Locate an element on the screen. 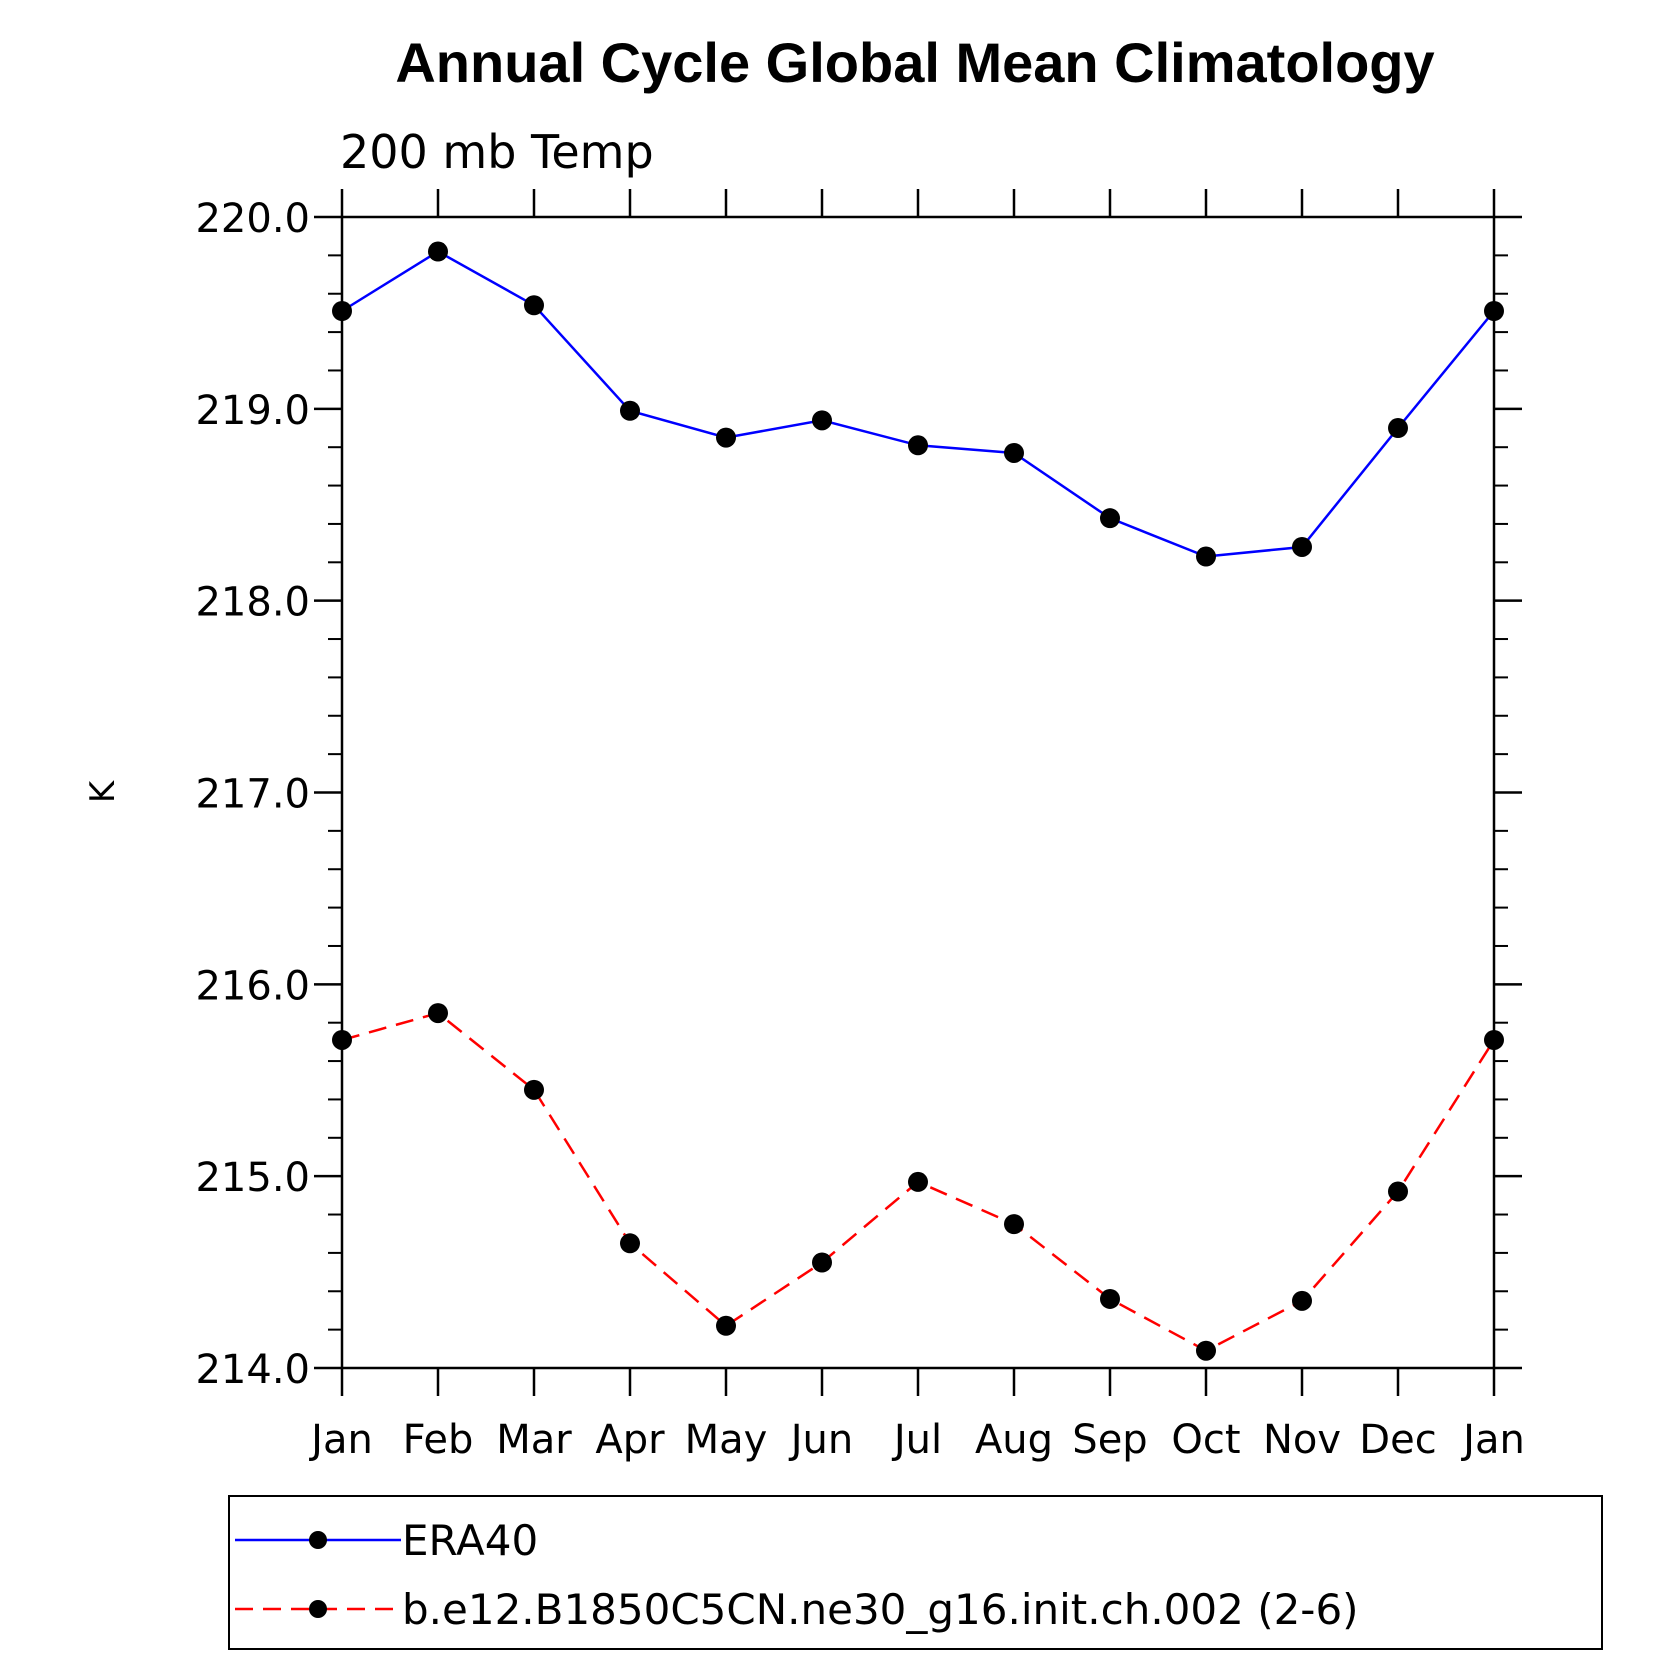  y-tick-label: 214.0 is located at coordinates (252, 1370).